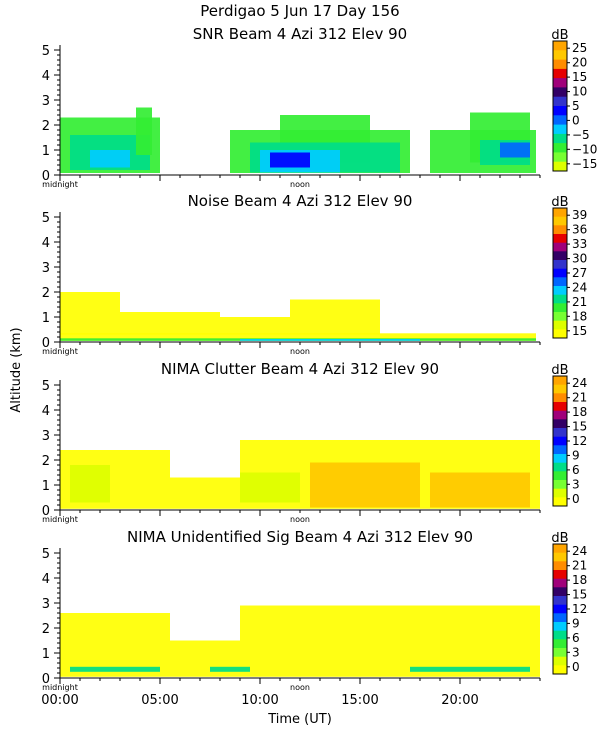 The width and height of the screenshot is (600, 750). I want to click on colorbar-label: 27, so click(579, 273).